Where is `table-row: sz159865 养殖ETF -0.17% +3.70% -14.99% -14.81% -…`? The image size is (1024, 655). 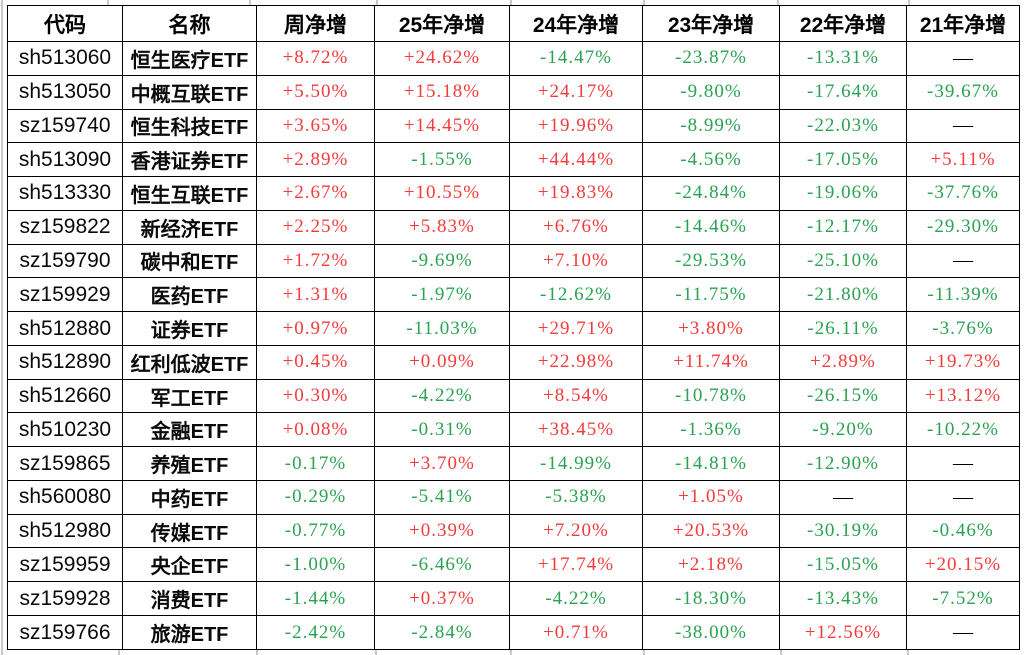 table-row: sz159865 养殖ETF -0.17% +3.70% -14.99% -14.81% -… is located at coordinates (513, 463).